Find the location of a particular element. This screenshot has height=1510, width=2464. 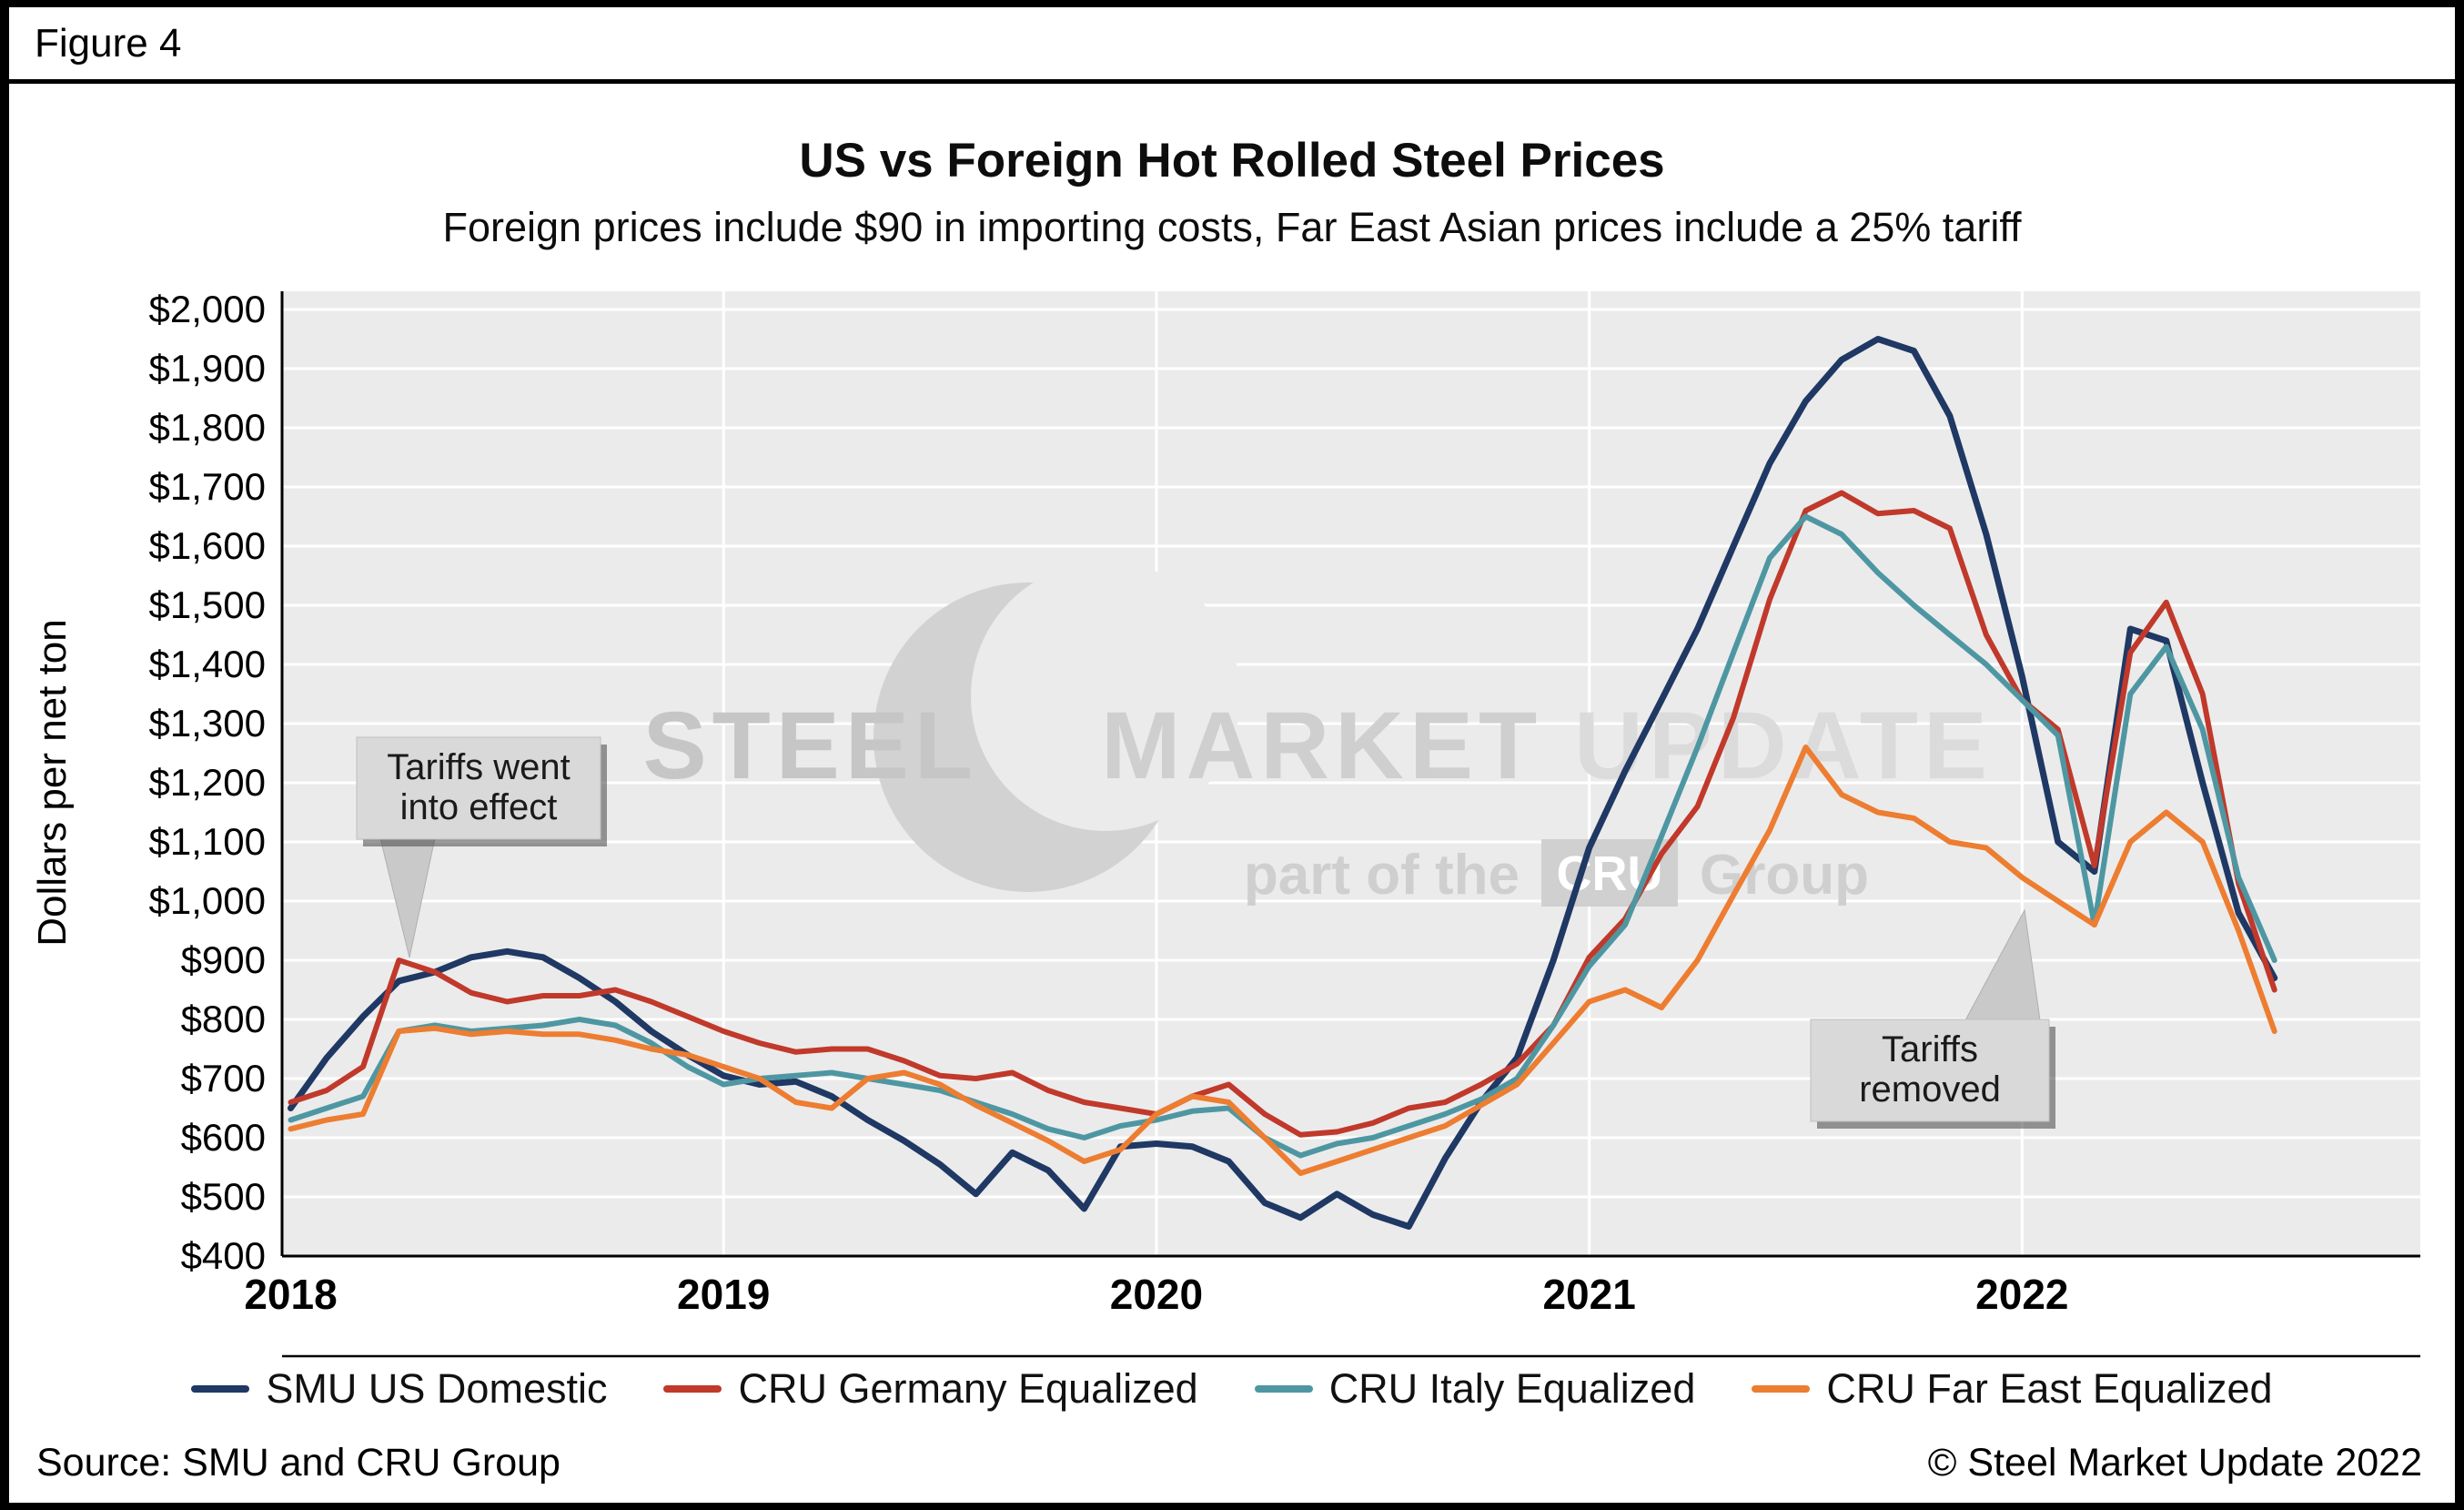

watermark-subtext: Group is located at coordinates (1784, 876).